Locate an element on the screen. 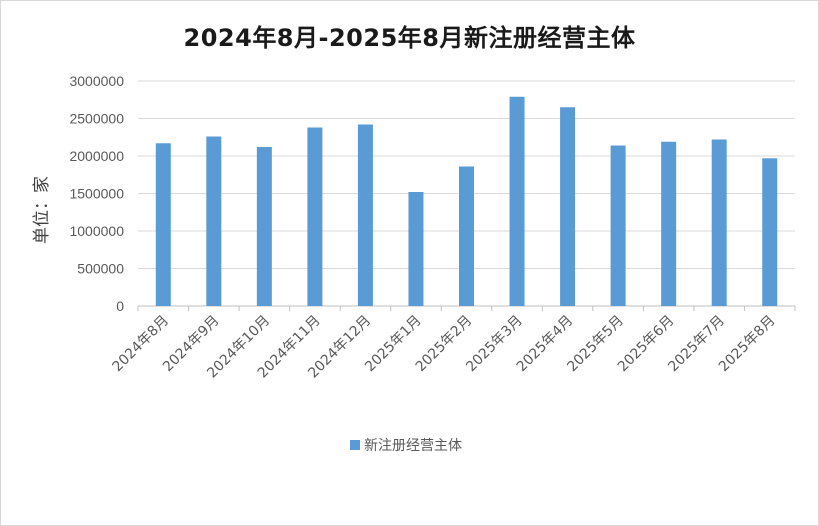 This screenshot has width=819, height=526. y-tick-label: 0 is located at coordinates (120, 306).